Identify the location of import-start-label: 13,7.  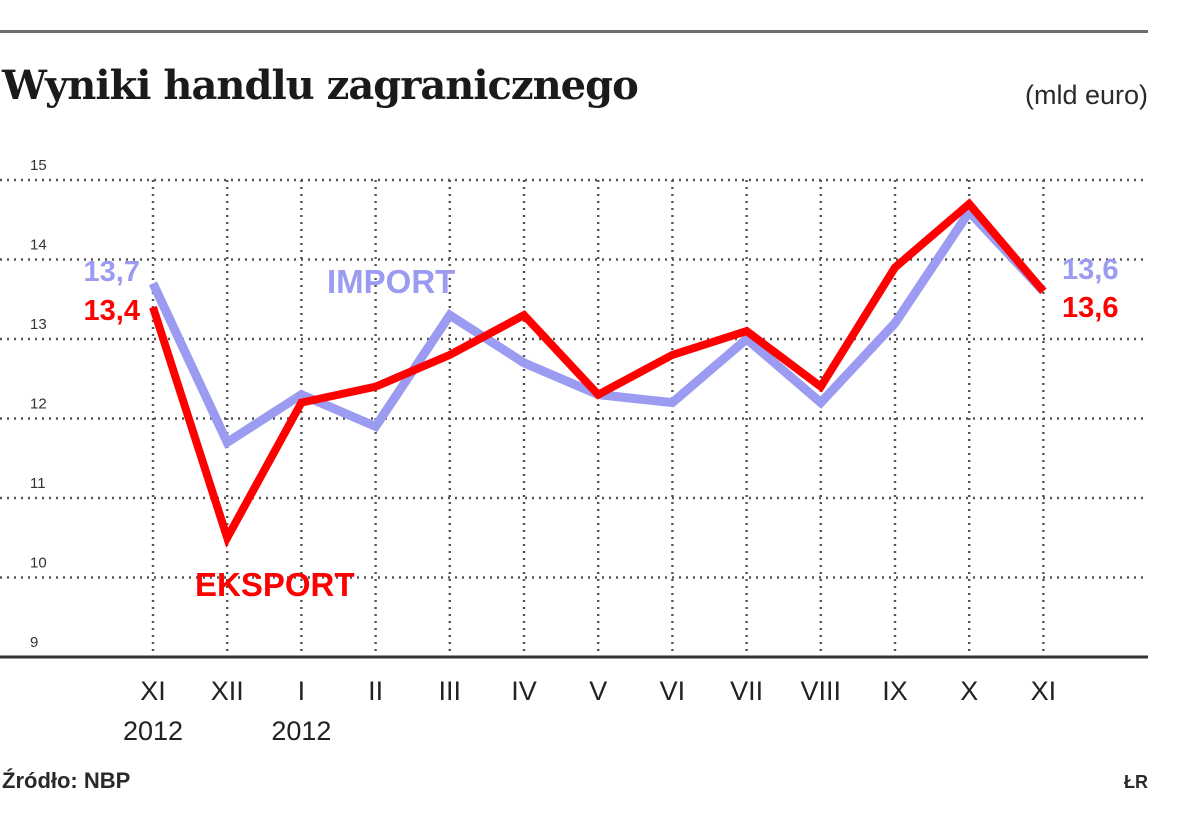
(112, 272).